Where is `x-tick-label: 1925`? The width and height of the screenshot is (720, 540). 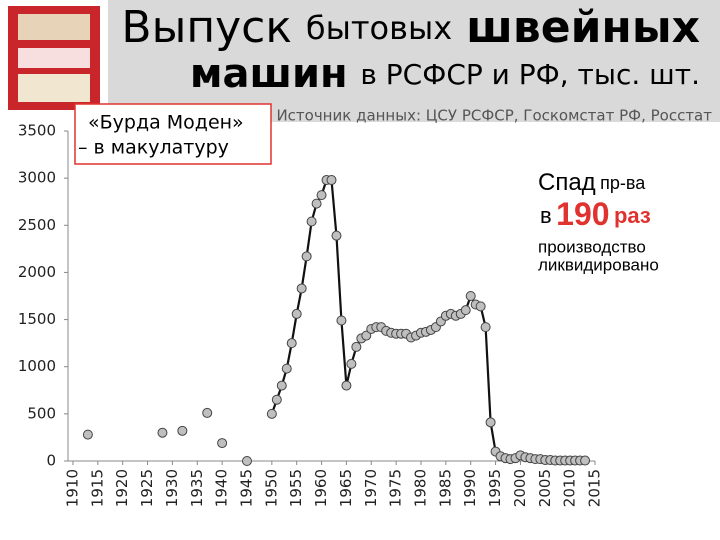 x-tick-label: 1925 is located at coordinates (147, 488).